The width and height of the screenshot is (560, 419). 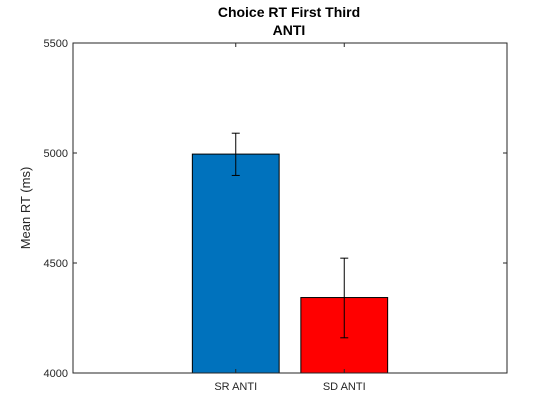 What do you see at coordinates (235, 387) in the screenshot?
I see `x-tick-label: SR ANTI` at bounding box center [235, 387].